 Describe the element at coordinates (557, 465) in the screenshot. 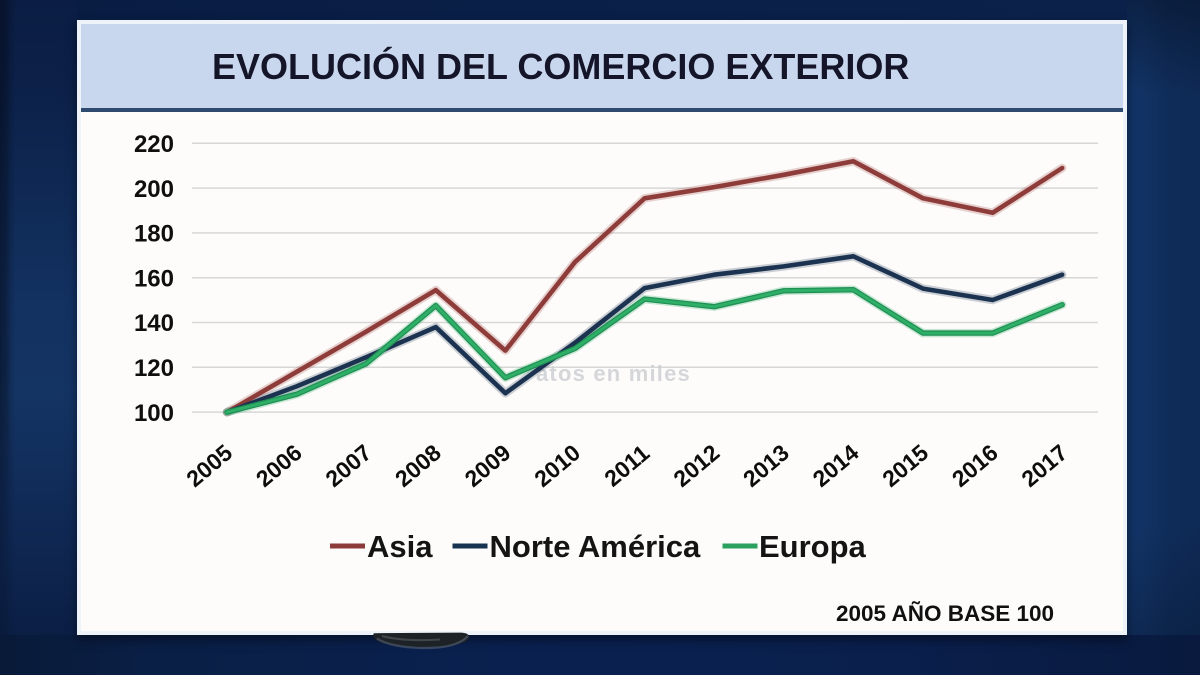

I see `svg-text: 2010` at that location.